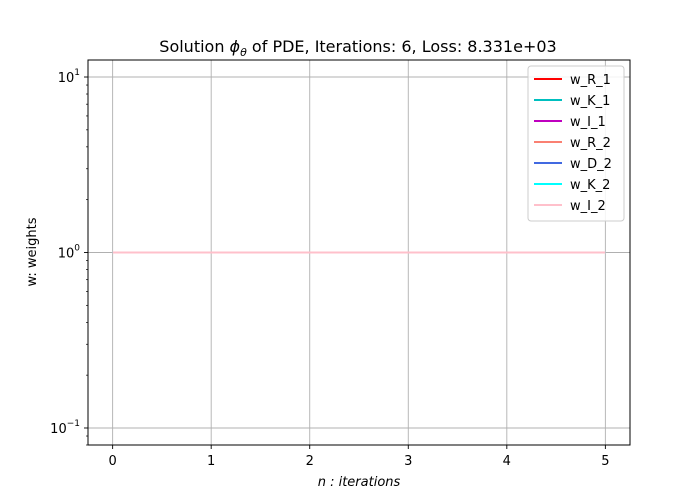 This screenshot has height=500, width=700. What do you see at coordinates (408, 461) in the screenshot?
I see `x-tick-label: 3` at bounding box center [408, 461].